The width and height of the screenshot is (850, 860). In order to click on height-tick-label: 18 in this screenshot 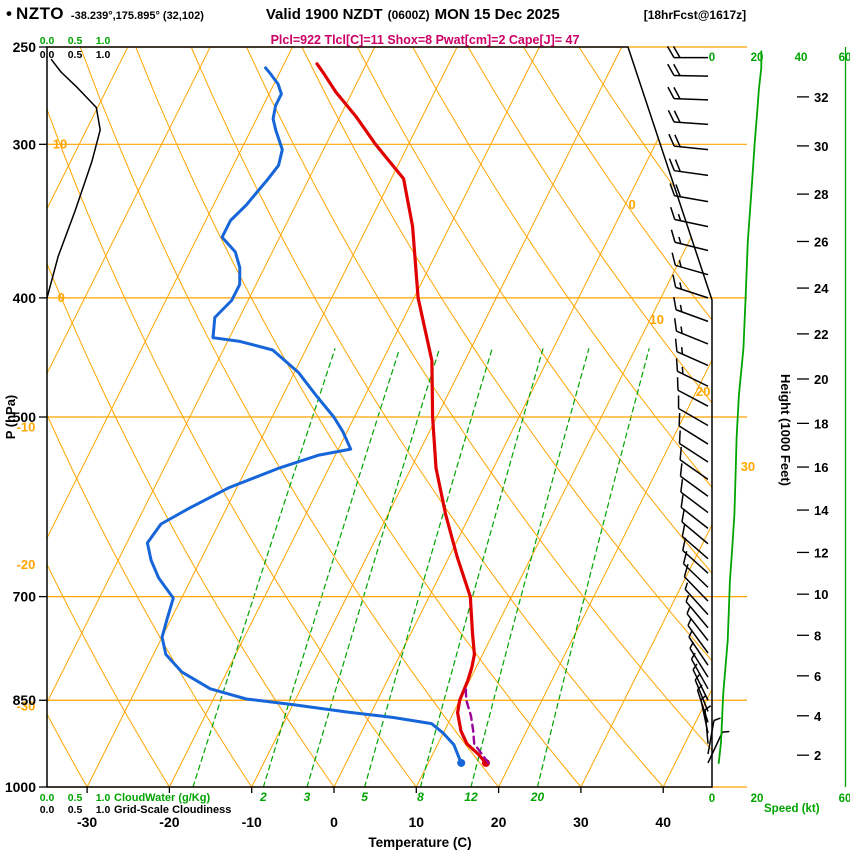, I will do `click(821, 423)`.